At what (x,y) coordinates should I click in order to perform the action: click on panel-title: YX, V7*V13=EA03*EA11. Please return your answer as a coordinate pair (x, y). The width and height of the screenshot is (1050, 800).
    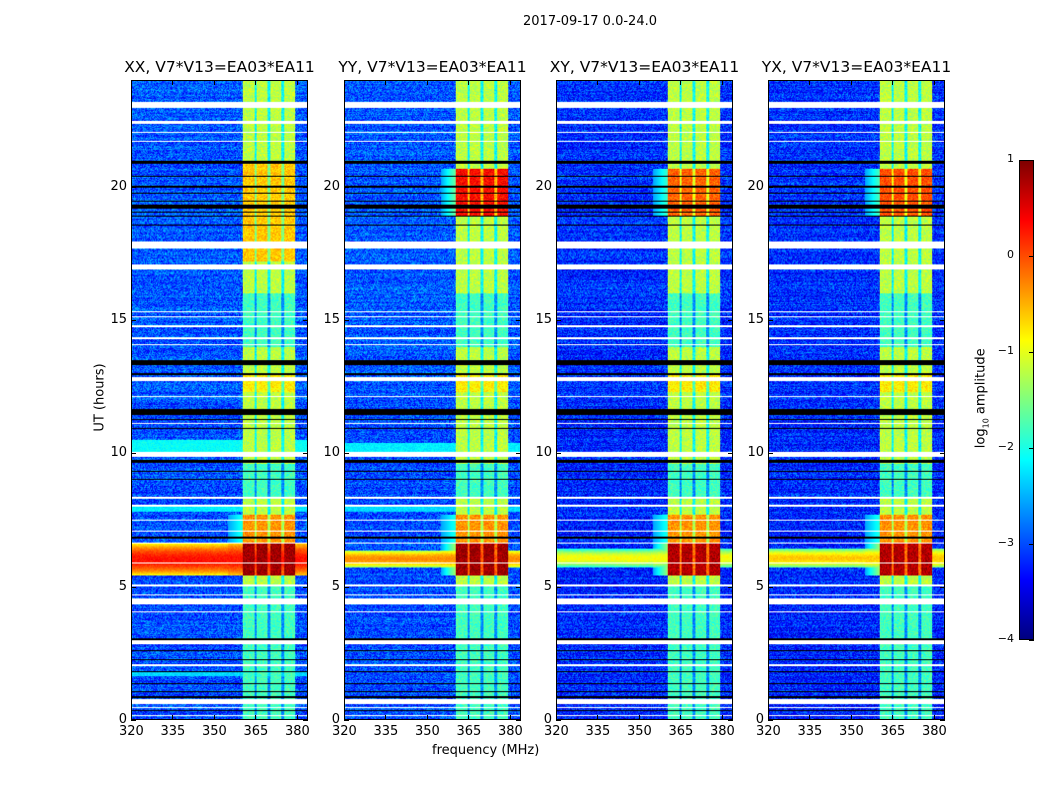
    Looking at the image, I should click on (856, 67).